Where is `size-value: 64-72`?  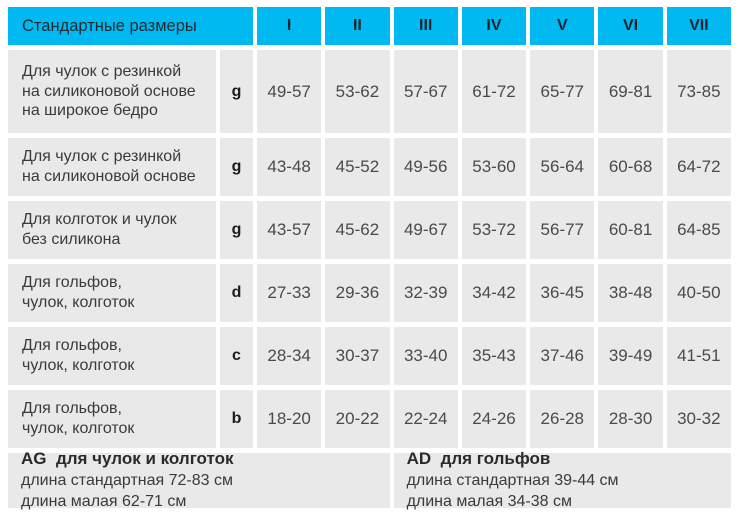 size-value: 64-72 is located at coordinates (698, 167).